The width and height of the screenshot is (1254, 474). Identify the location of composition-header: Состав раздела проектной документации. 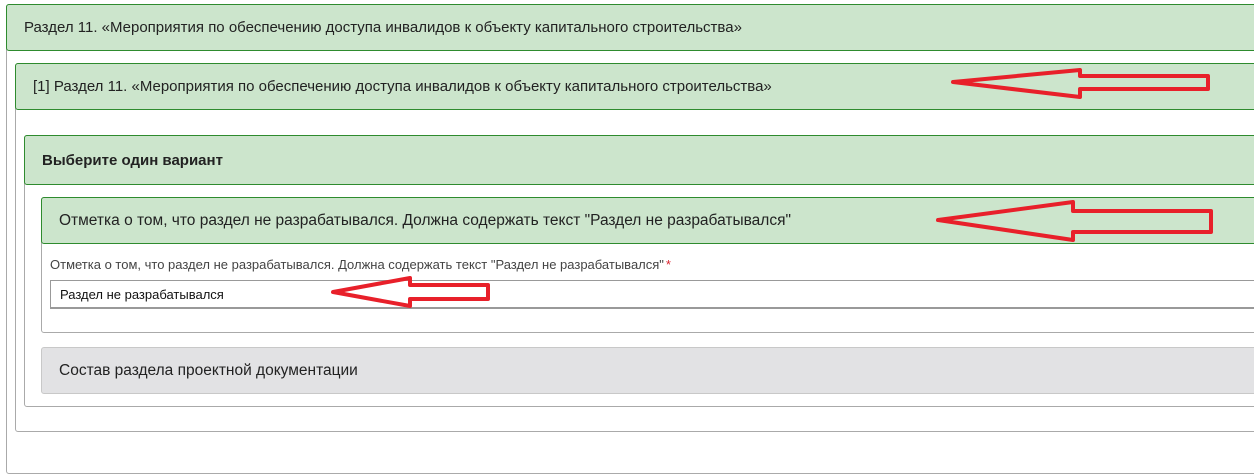
(647, 370).